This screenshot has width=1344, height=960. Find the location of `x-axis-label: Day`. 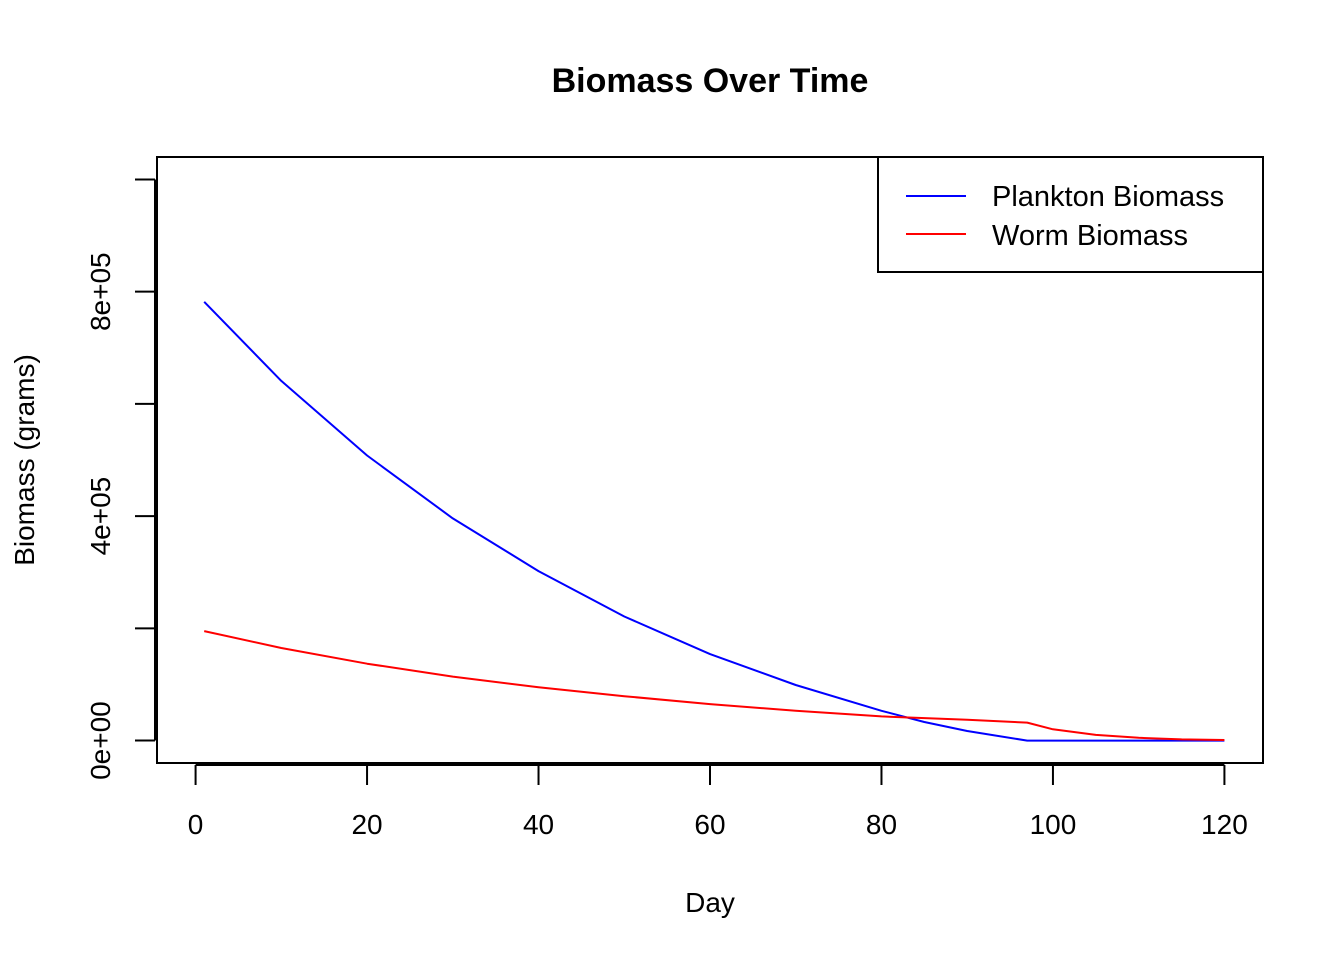

x-axis-label: Day is located at coordinates (710, 902).